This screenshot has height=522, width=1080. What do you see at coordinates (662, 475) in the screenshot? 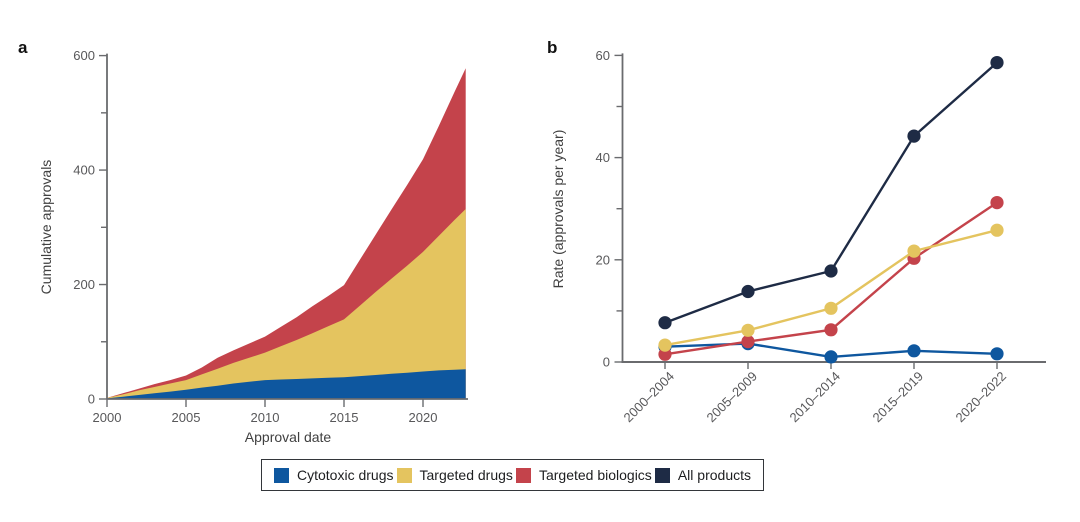
I see `legend-swatch-all-products` at bounding box center [662, 475].